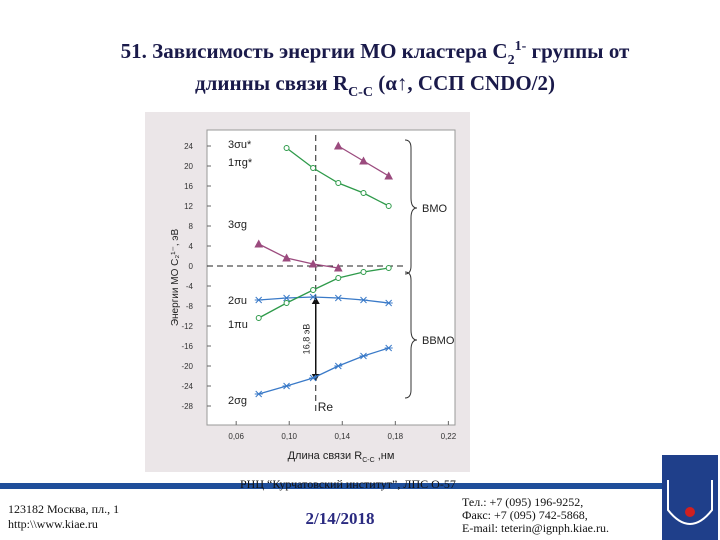 The image size is (720, 540). Describe the element at coordinates (326, 407) in the screenshot. I see `re-label: Re` at that location.